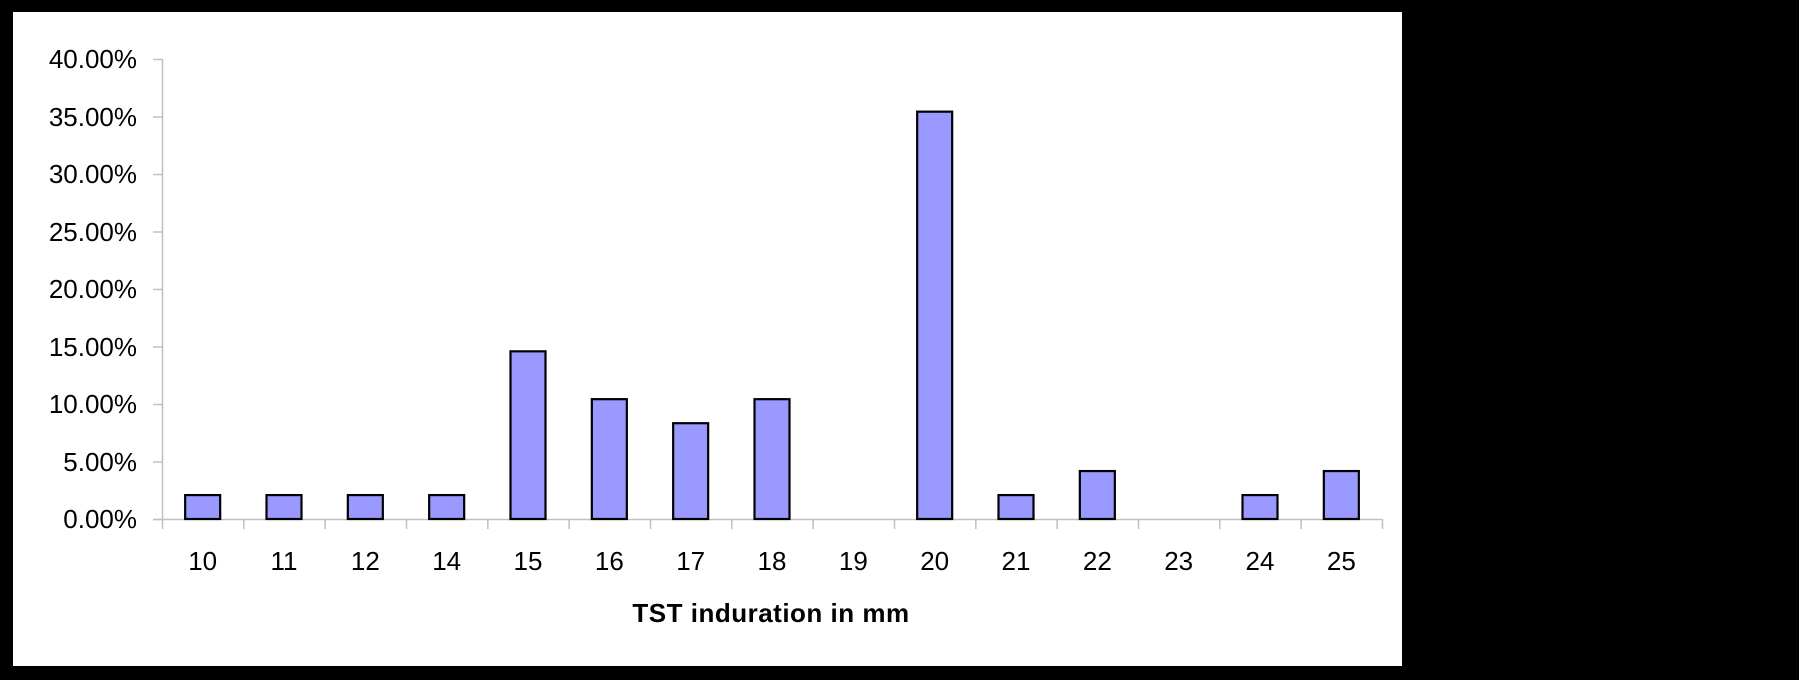 This screenshot has width=1799, height=680. Describe the element at coordinates (203, 561) in the screenshot. I see `x-tick-label: 10` at that location.